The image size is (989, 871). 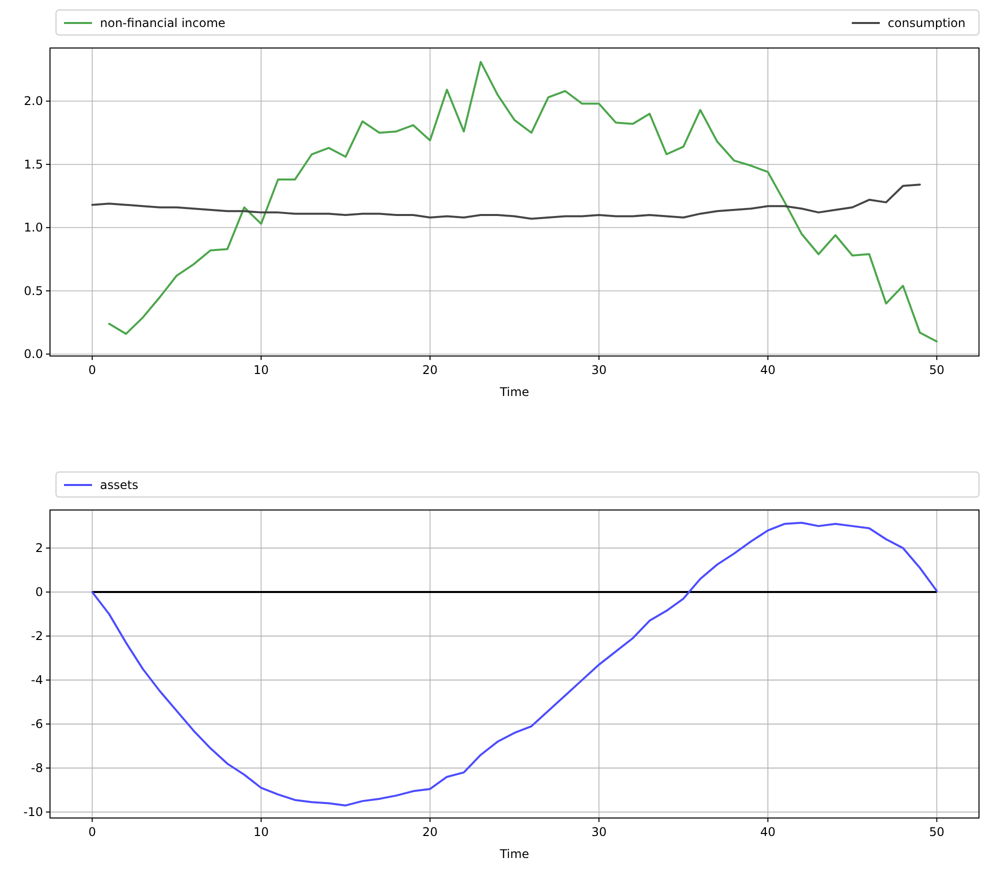 What do you see at coordinates (39, 548) in the screenshot?
I see `y-tick-label: 2` at bounding box center [39, 548].